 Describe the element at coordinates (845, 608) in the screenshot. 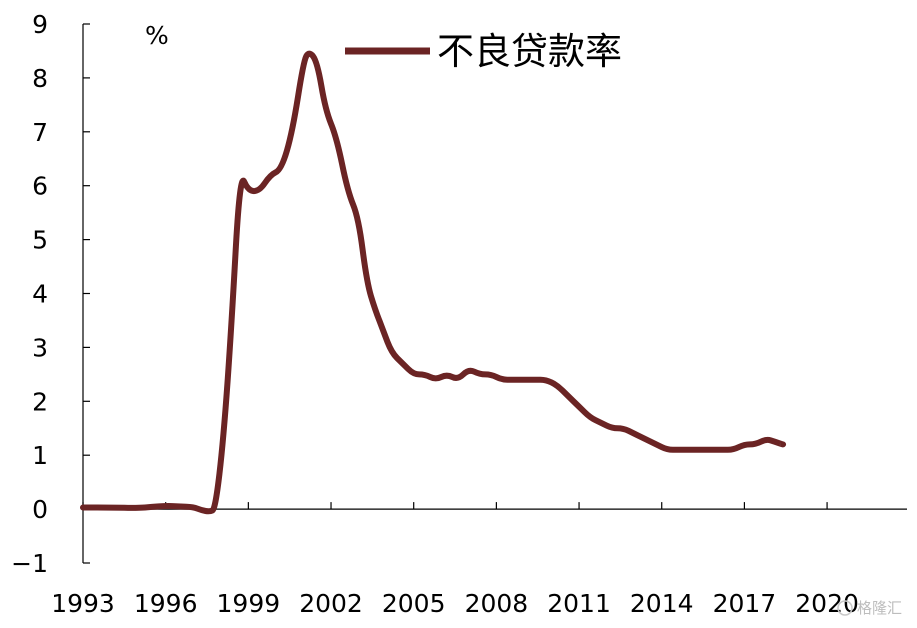

I see `watermark-logo-icon` at that location.